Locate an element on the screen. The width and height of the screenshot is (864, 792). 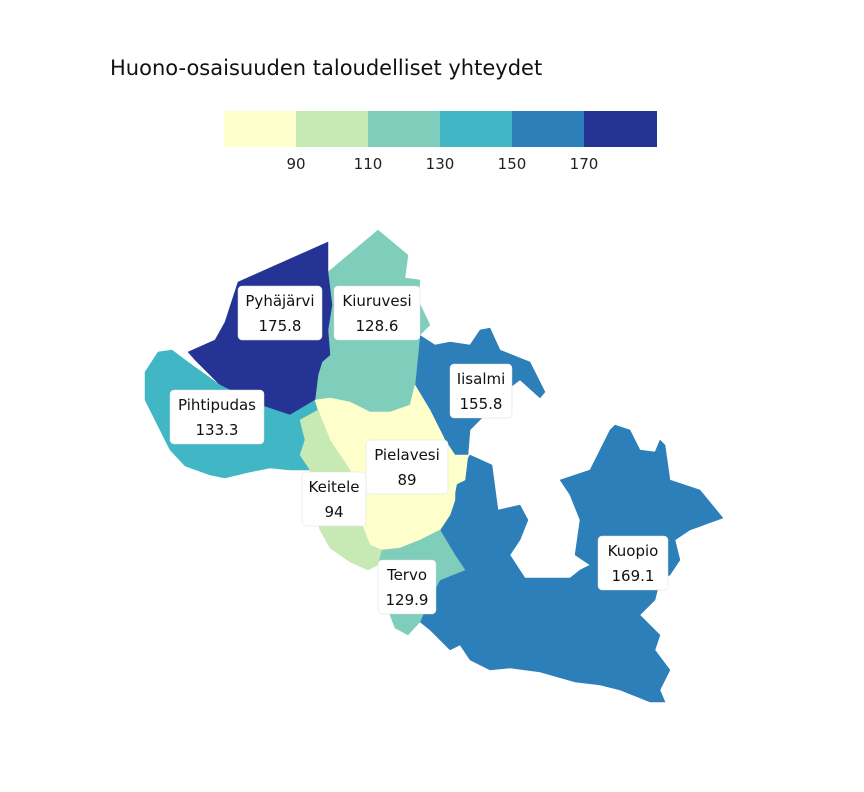
legend-tick: 130 is located at coordinates (440, 164).